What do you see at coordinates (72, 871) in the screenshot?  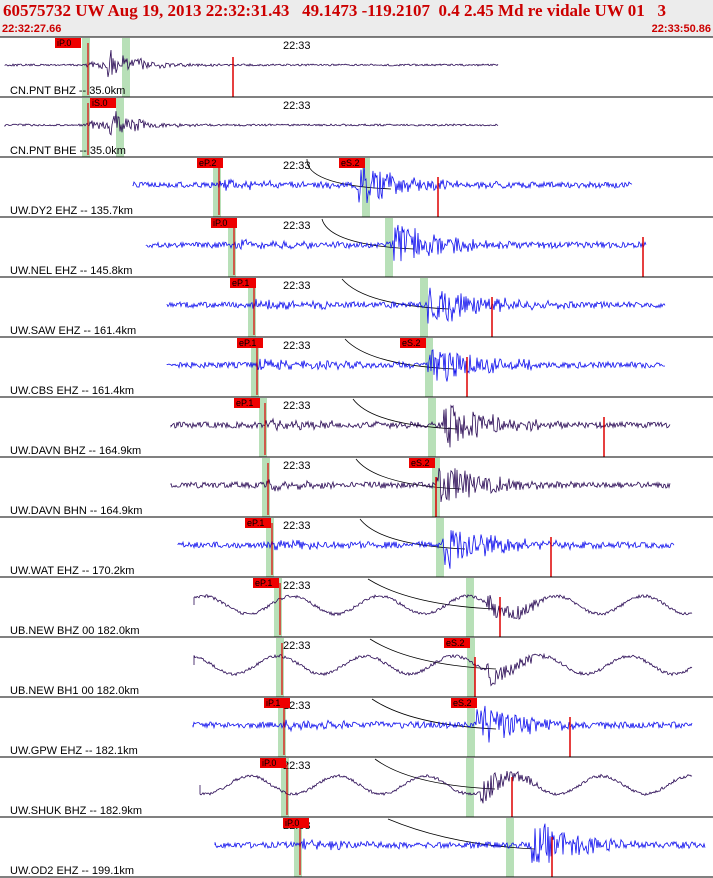 I see `station-label: UW.OD2 EHZ -- 199.1km` at bounding box center [72, 871].